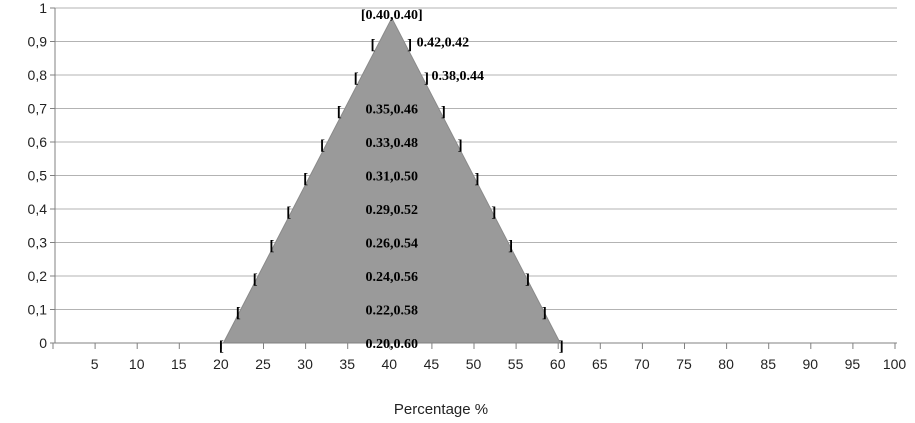 This screenshot has width=915, height=423. What do you see at coordinates (390, 364) in the screenshot?
I see `x-tick-label: 40` at bounding box center [390, 364].